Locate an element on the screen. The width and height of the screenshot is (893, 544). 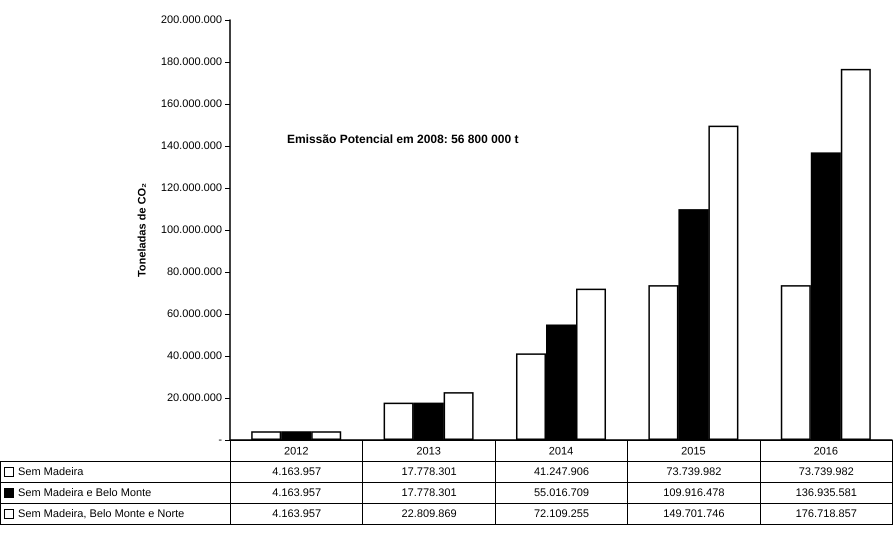
x-tick-label: 2014 is located at coordinates (561, 452).